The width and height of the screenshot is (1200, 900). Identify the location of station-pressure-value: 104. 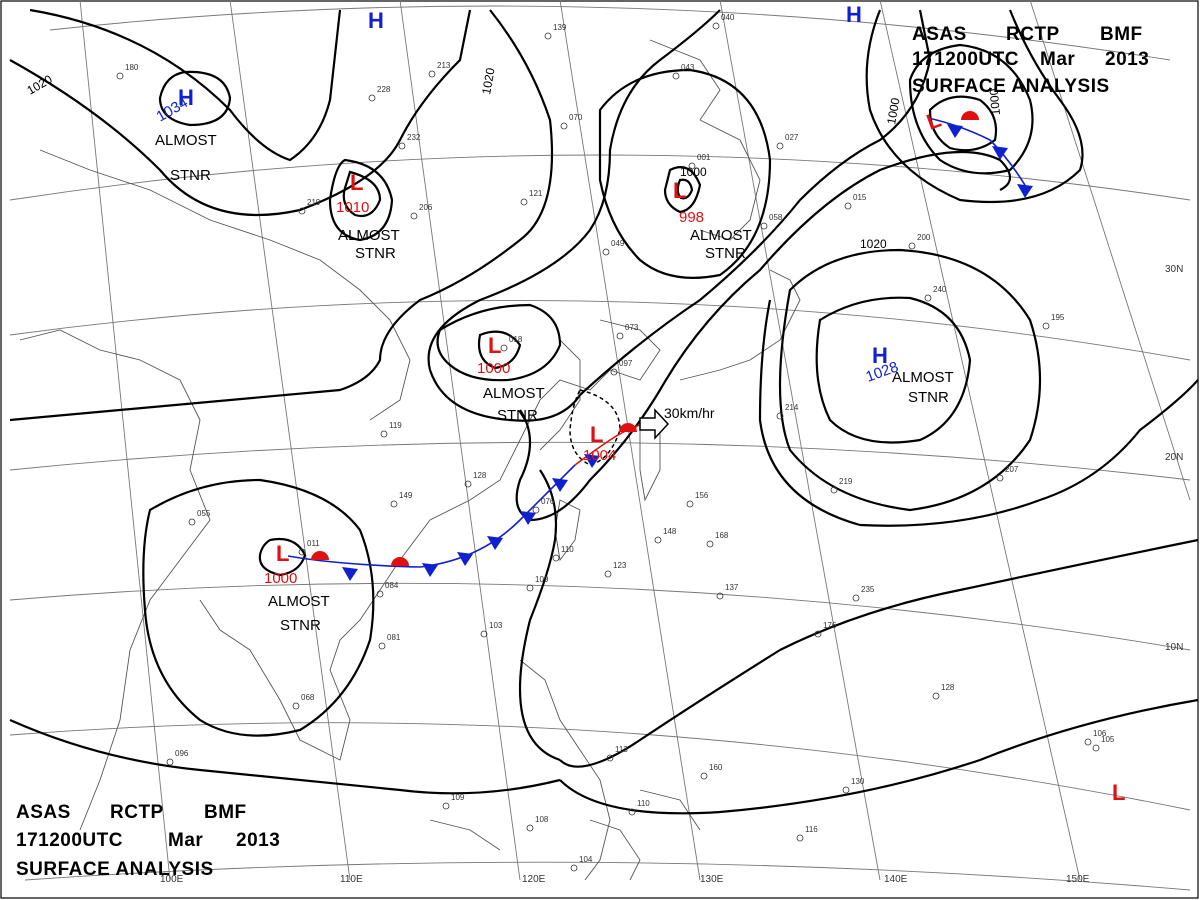
(586, 859).